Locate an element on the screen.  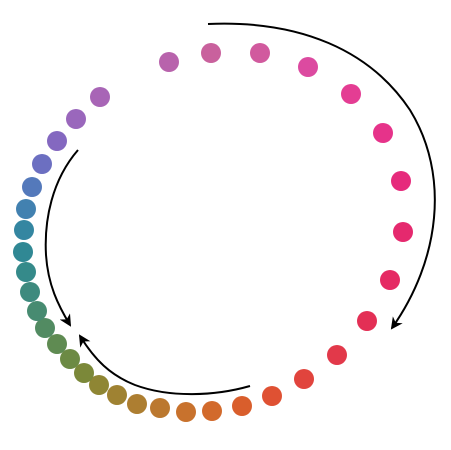
arrow-left-down is located at coordinates (61, 238).